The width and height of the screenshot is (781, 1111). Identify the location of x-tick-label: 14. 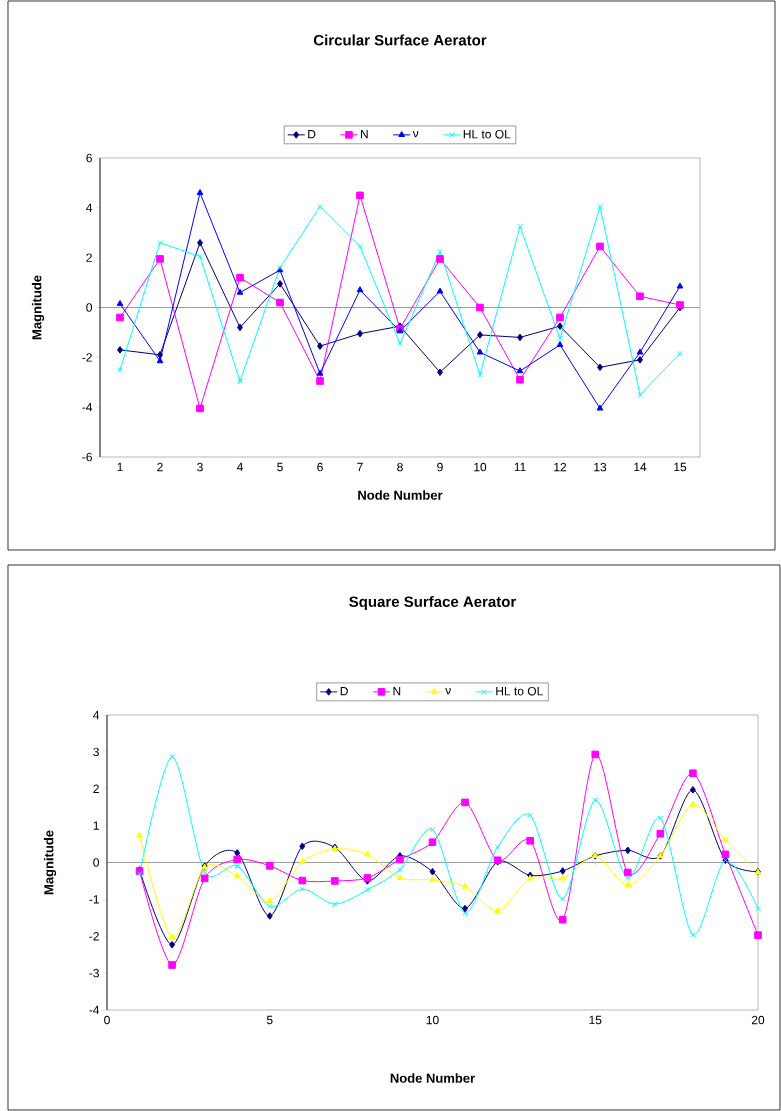
(640, 467).